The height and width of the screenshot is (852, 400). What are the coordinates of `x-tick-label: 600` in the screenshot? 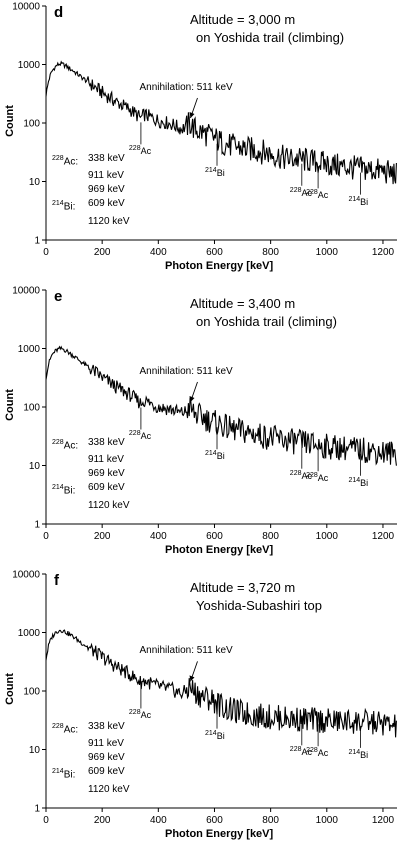 It's located at (214, 820).